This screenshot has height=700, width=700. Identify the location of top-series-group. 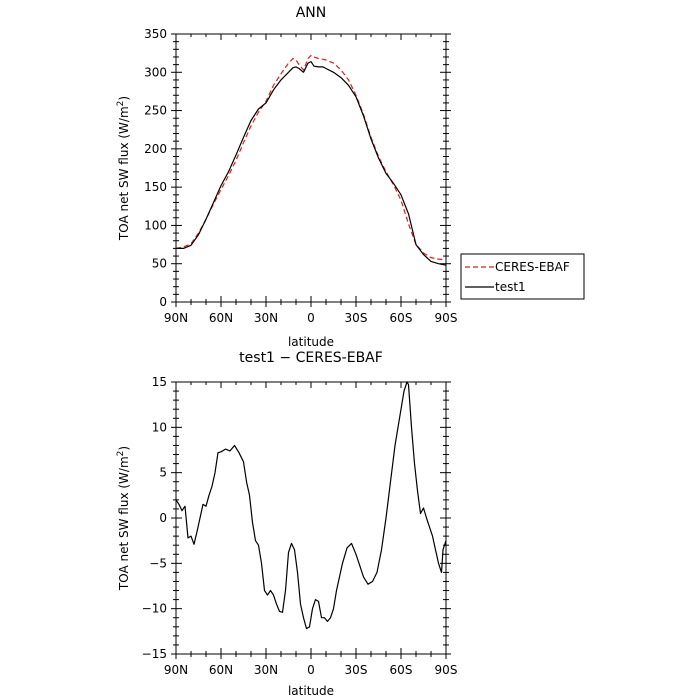
(311, 160).